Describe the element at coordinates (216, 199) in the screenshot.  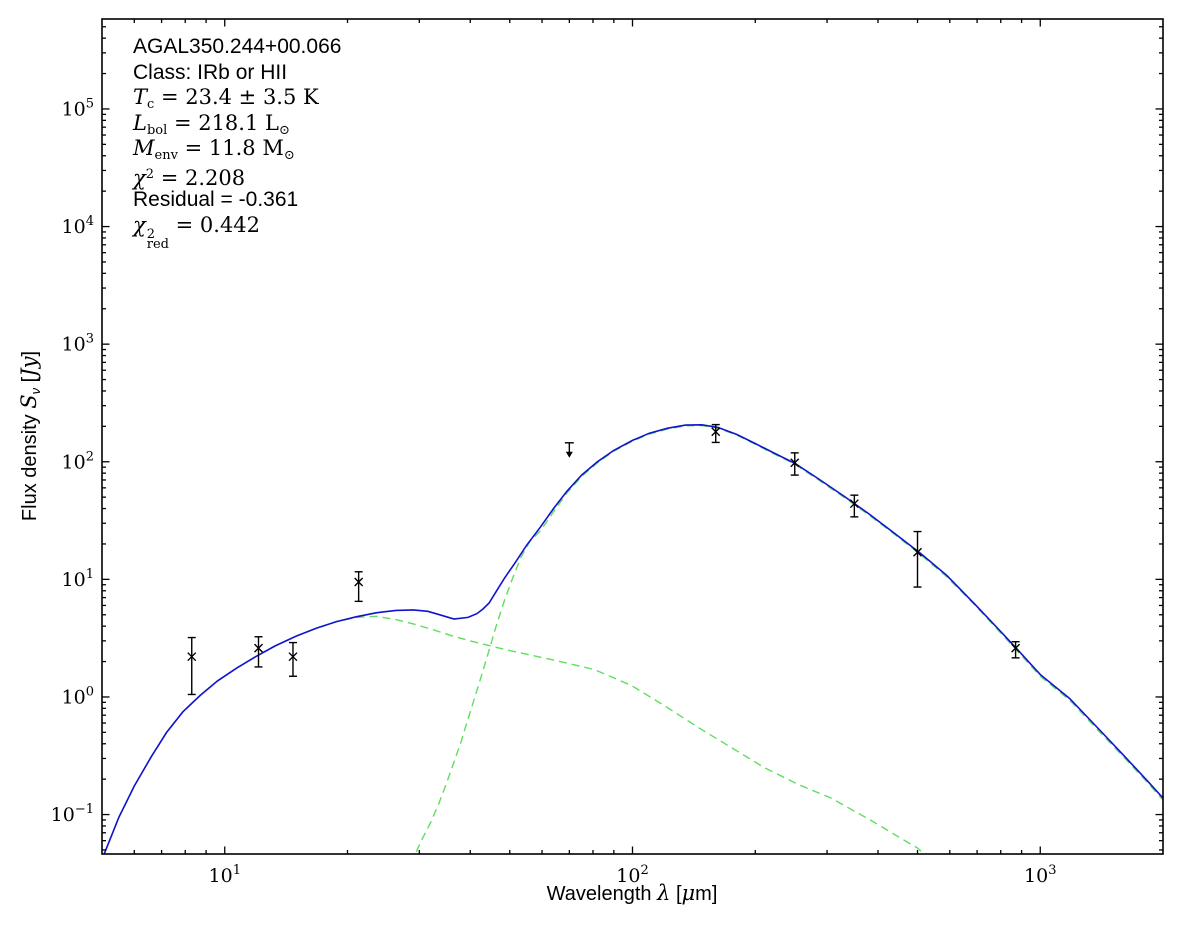
I see `residual-line: Residual = -0.361` at that location.